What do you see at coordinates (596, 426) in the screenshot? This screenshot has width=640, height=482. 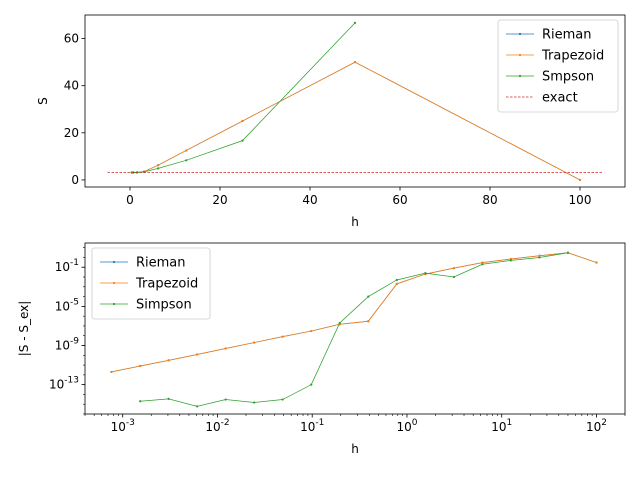 I see `x-tick-label: 10²` at bounding box center [596, 426].